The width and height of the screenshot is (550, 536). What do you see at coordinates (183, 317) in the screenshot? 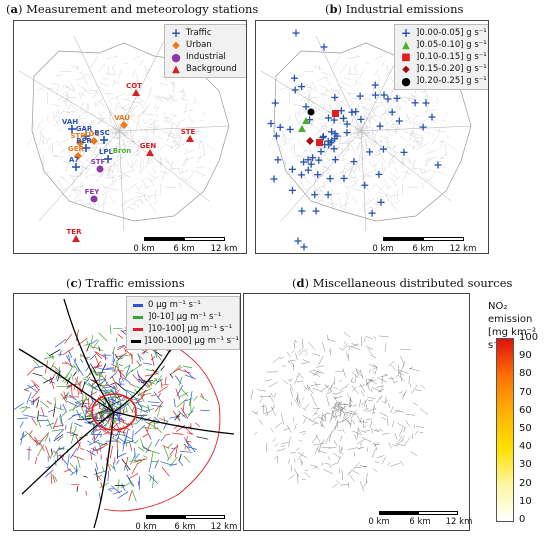
I see `legend-c-item-2: ]0-10] μg m⁻¹ s⁻¹` at bounding box center [183, 317].